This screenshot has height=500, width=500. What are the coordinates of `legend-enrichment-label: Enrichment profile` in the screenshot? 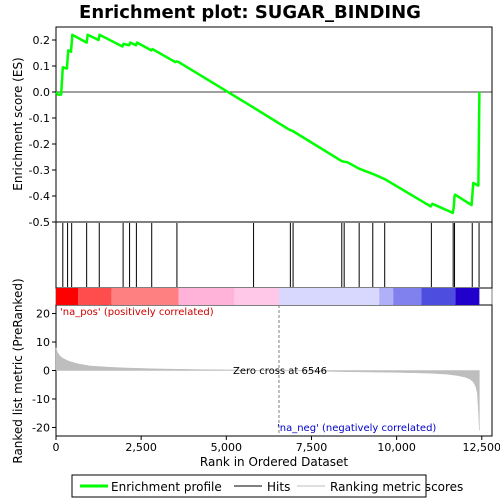 It's located at (166, 487).